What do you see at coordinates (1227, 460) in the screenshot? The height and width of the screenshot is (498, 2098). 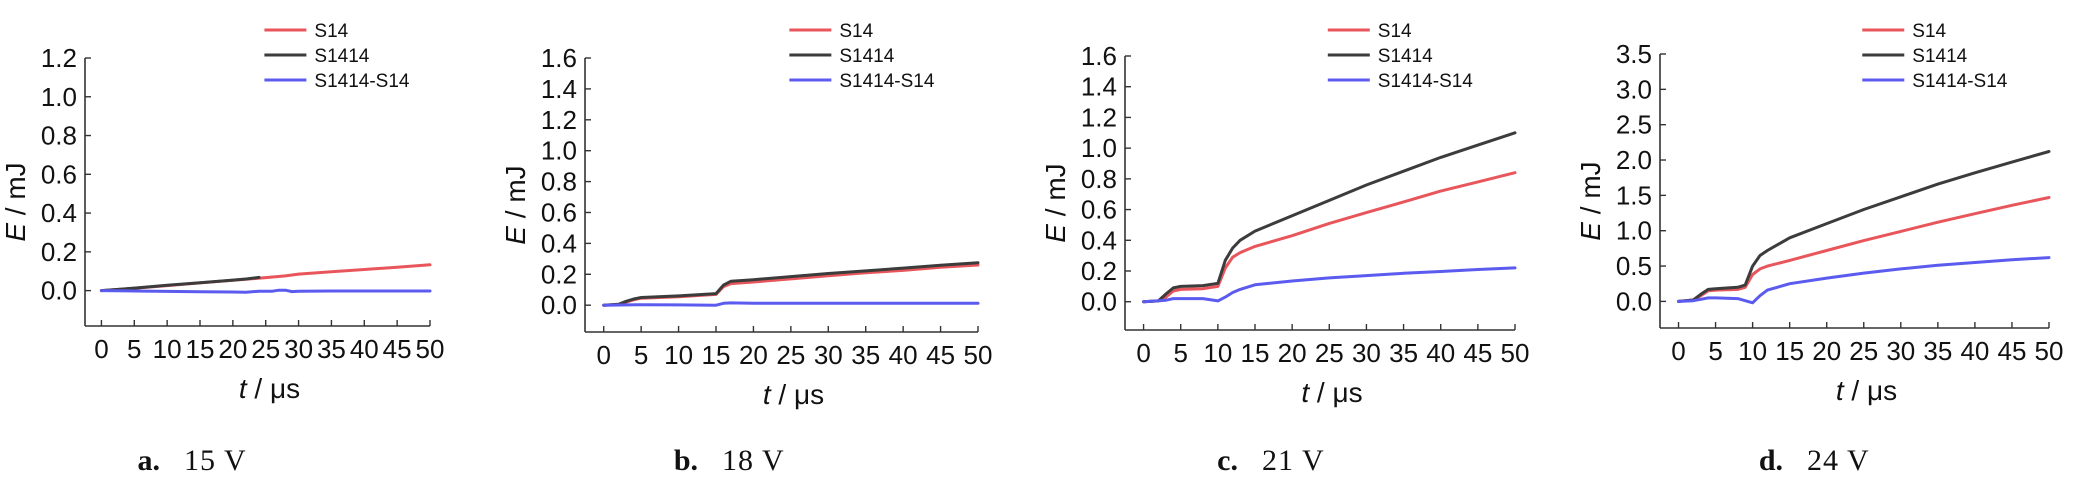 I see `panel-caption-letter: c.` at bounding box center [1227, 460].